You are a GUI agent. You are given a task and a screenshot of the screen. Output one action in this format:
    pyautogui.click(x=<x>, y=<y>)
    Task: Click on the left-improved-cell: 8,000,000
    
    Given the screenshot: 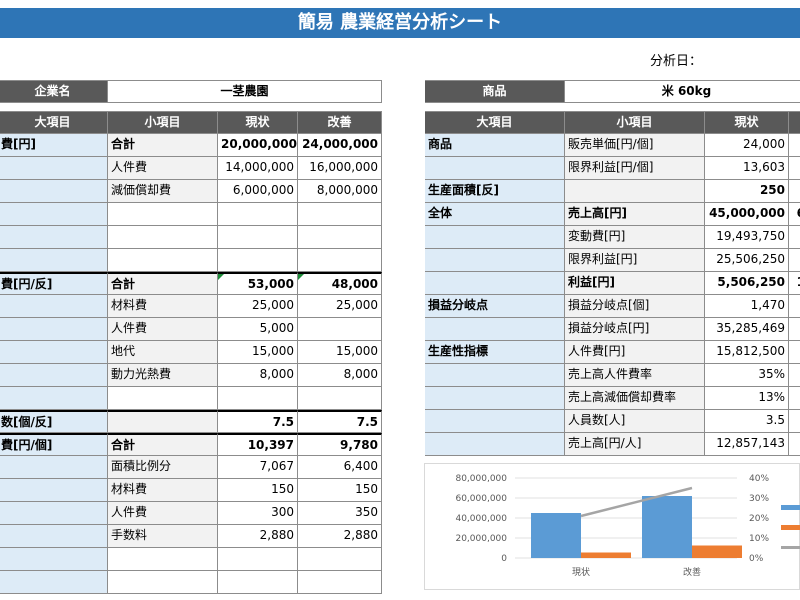 What is the action you would take?
    pyautogui.click(x=340, y=191)
    